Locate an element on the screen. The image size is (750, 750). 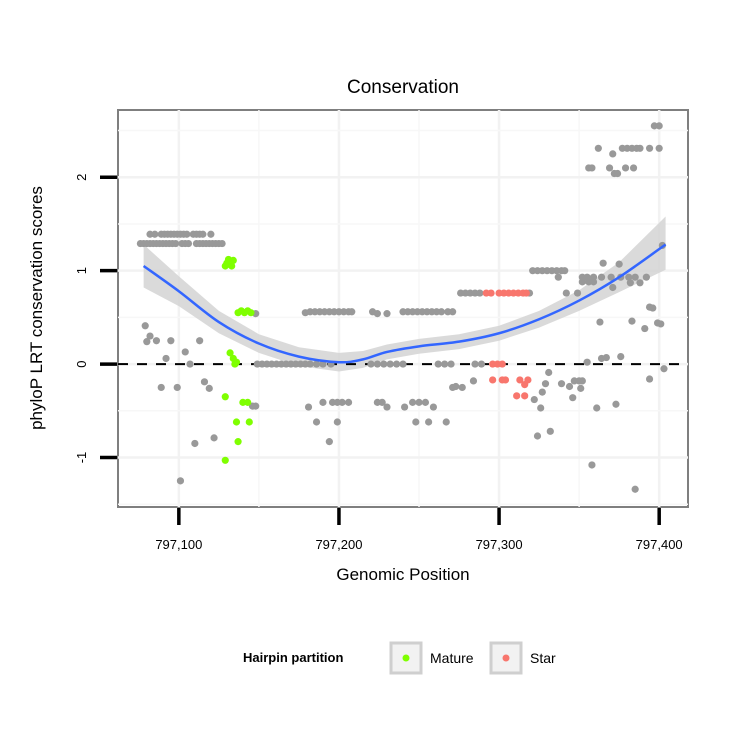
y-tick-label: 1 is located at coordinates (81, 270).